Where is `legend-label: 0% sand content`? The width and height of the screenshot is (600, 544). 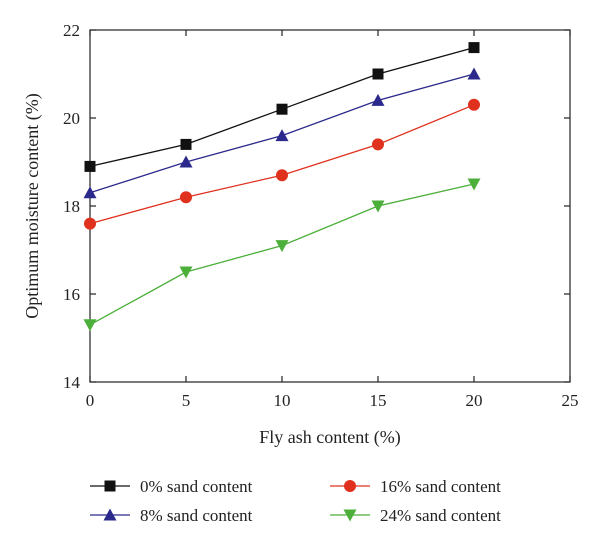
legend-label: 0% sand content is located at coordinates (196, 486).